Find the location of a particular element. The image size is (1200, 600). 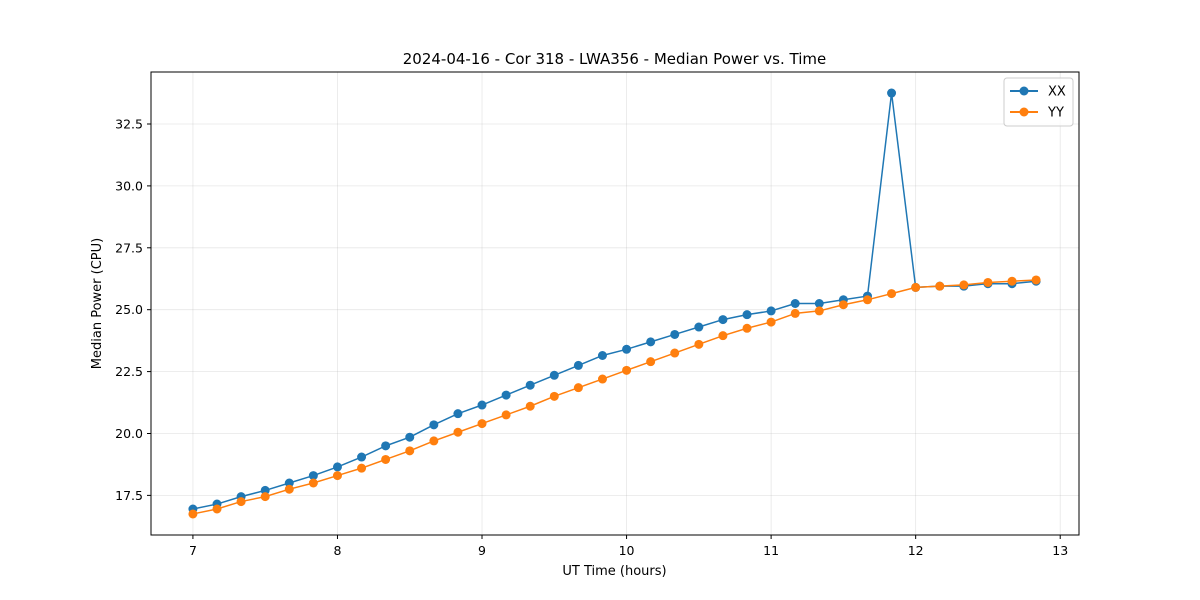

x-tick-label: 7 is located at coordinates (193, 550).